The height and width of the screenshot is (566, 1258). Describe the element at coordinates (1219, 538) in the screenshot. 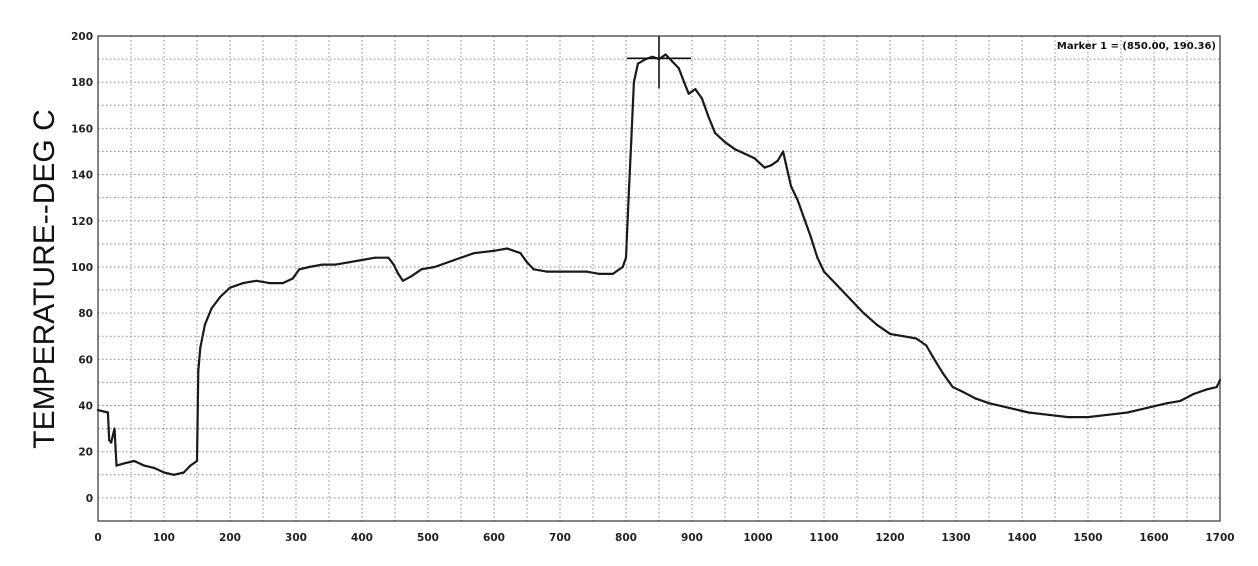

I see `x-tick-label: 1700` at that location.